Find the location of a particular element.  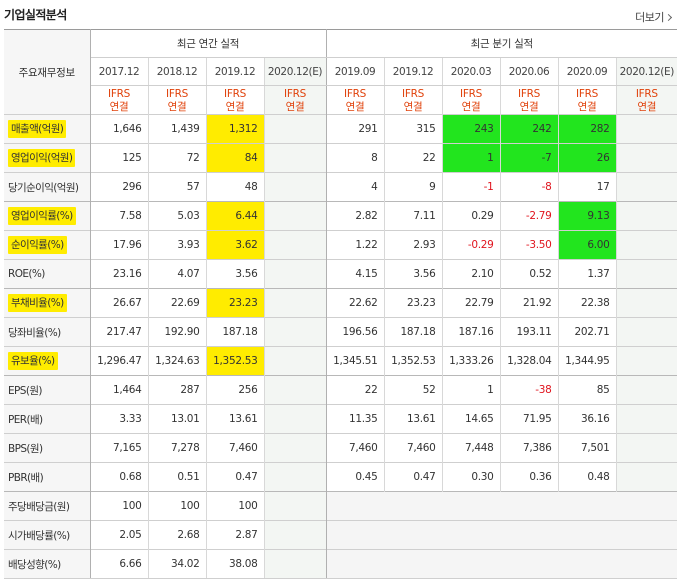

quarter-value: 7,448 is located at coordinates (479, 448).